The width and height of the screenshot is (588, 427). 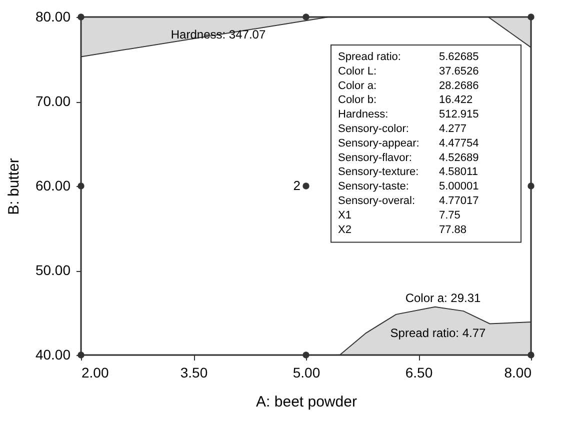 What do you see at coordinates (438, 333) in the screenshot?
I see `annotation: Spread ratio: 4.77` at bounding box center [438, 333].